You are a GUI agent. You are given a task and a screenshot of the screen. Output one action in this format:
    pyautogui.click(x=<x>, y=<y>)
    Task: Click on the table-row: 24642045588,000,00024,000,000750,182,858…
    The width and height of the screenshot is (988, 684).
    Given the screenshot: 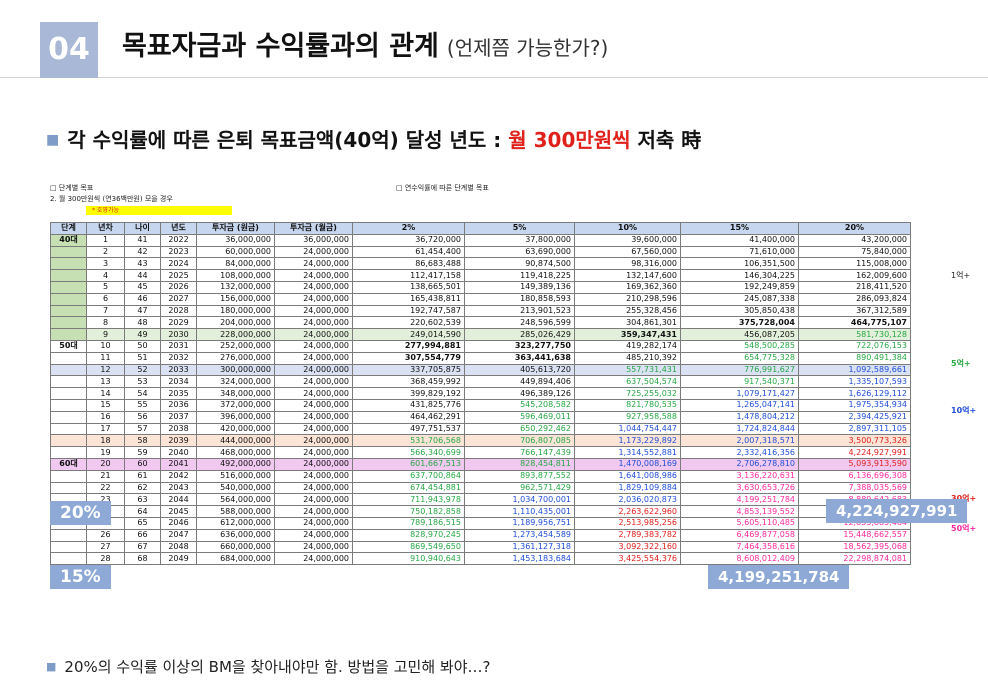 What is the action you would take?
    pyautogui.click(x=480, y=511)
    